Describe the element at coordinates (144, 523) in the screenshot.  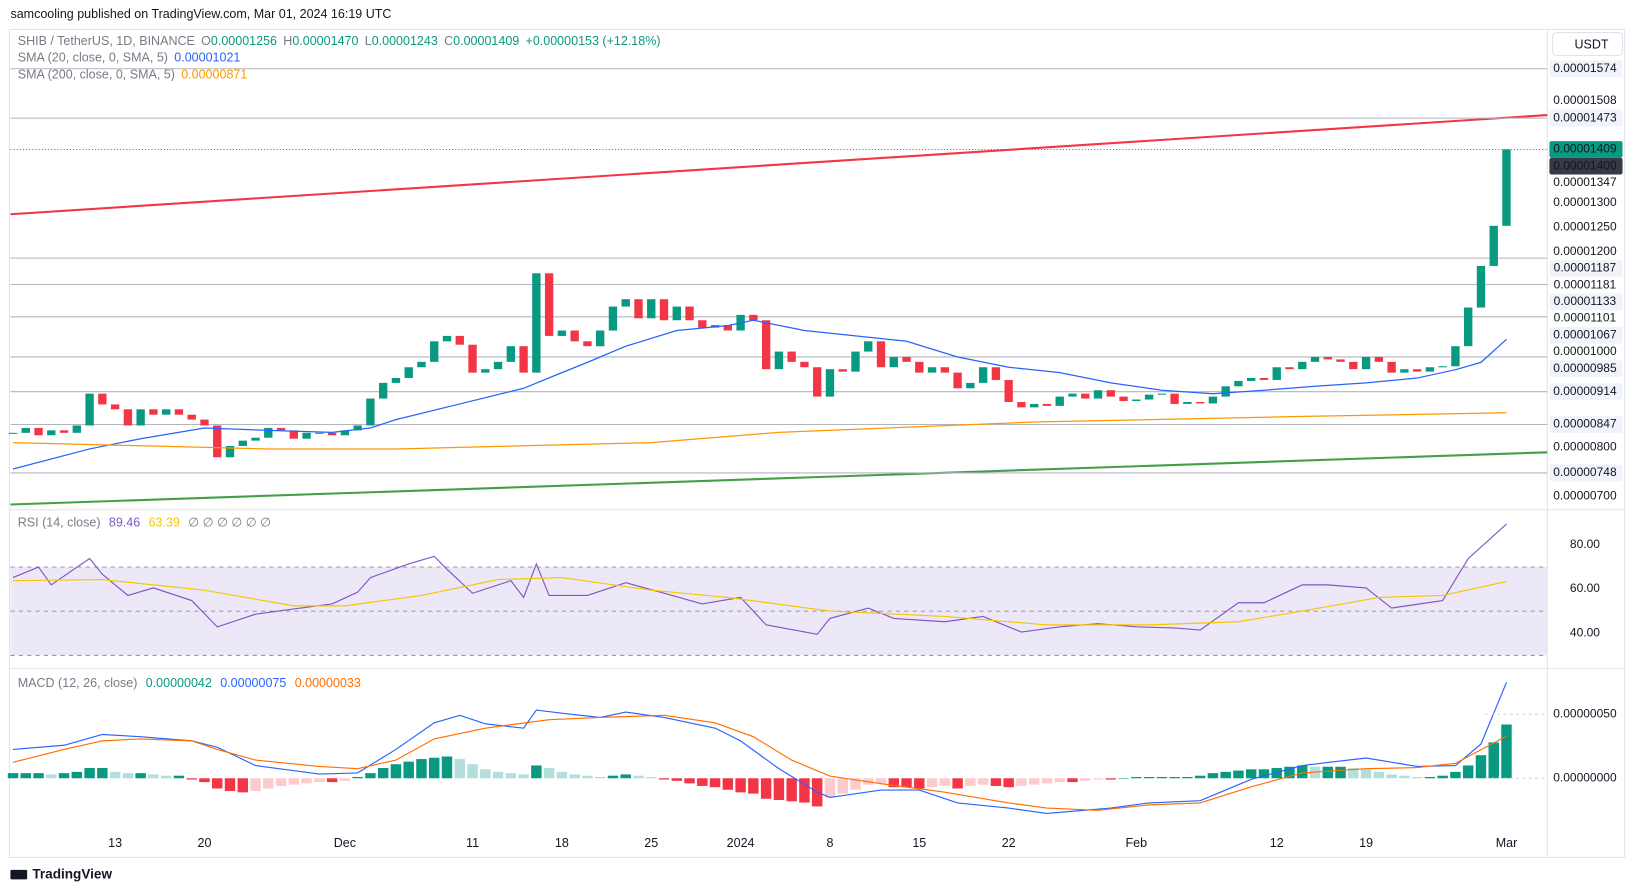
I see `legend: RSI (14, close) 89.46 63.39 ∅ ∅ ∅ ∅ ∅ ∅` at that location.